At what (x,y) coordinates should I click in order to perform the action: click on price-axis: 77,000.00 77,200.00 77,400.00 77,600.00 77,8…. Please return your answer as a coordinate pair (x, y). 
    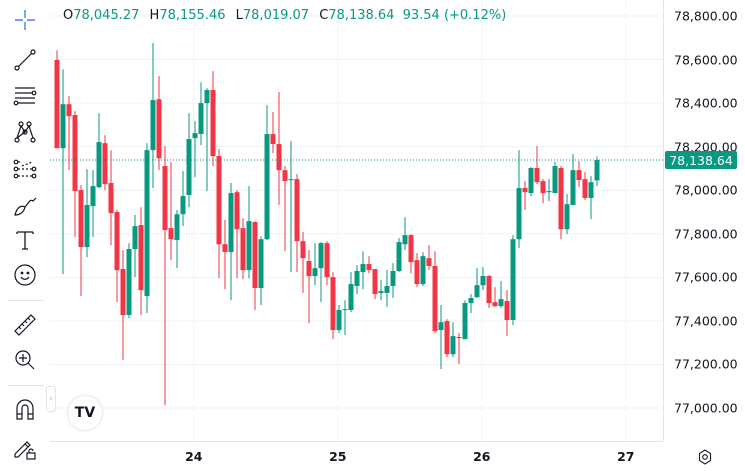
    Looking at the image, I should click on (704, 220).